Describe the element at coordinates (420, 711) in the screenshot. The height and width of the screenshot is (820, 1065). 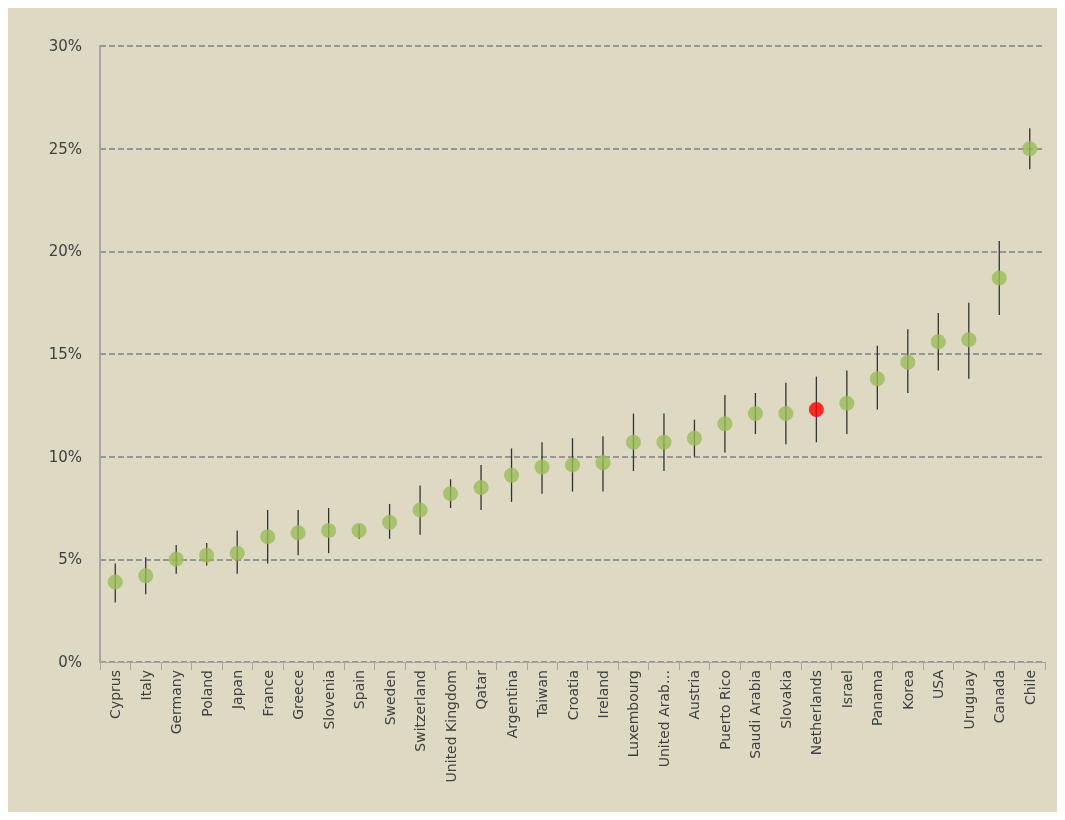
I see `x-tick-label: Switzerland` at that location.